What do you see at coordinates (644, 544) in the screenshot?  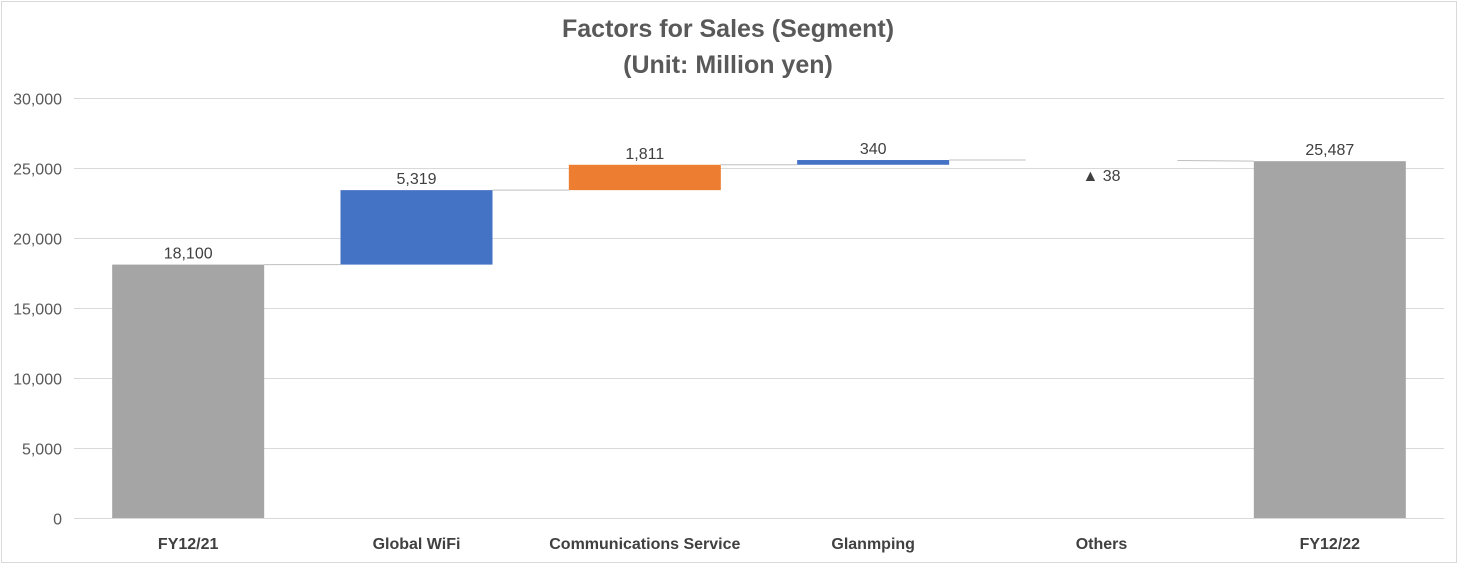 I see `x-tick-label: Communications Service` at bounding box center [644, 544].